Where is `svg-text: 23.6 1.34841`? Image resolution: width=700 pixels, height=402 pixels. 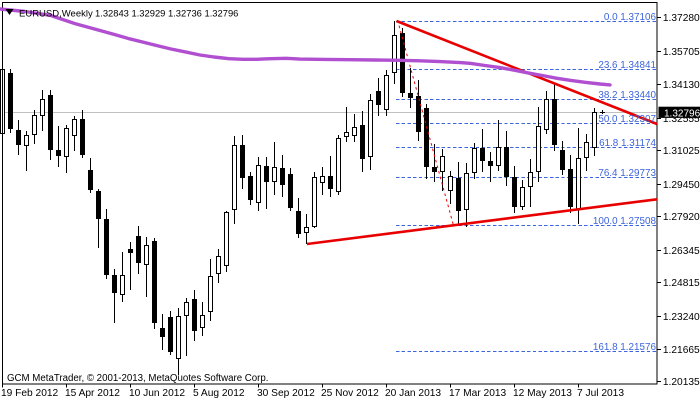
svg-text: 23.6 1.34841 is located at coordinates (627, 65).